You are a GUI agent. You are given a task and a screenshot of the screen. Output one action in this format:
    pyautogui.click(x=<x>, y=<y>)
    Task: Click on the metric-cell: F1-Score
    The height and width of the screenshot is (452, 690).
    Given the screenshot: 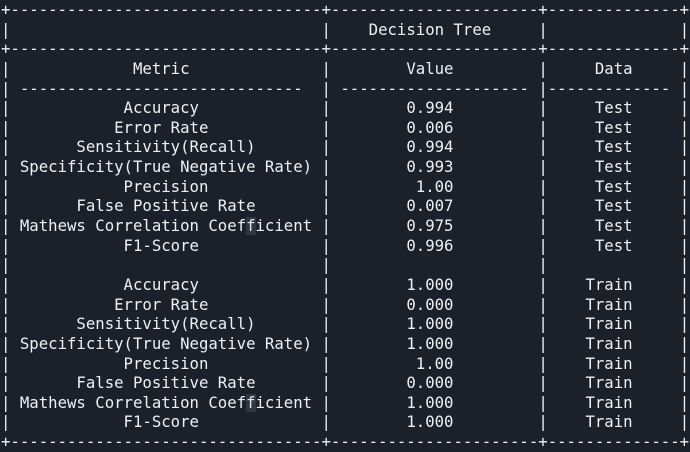 What is the action you would take?
    pyautogui.click(x=166, y=422)
    